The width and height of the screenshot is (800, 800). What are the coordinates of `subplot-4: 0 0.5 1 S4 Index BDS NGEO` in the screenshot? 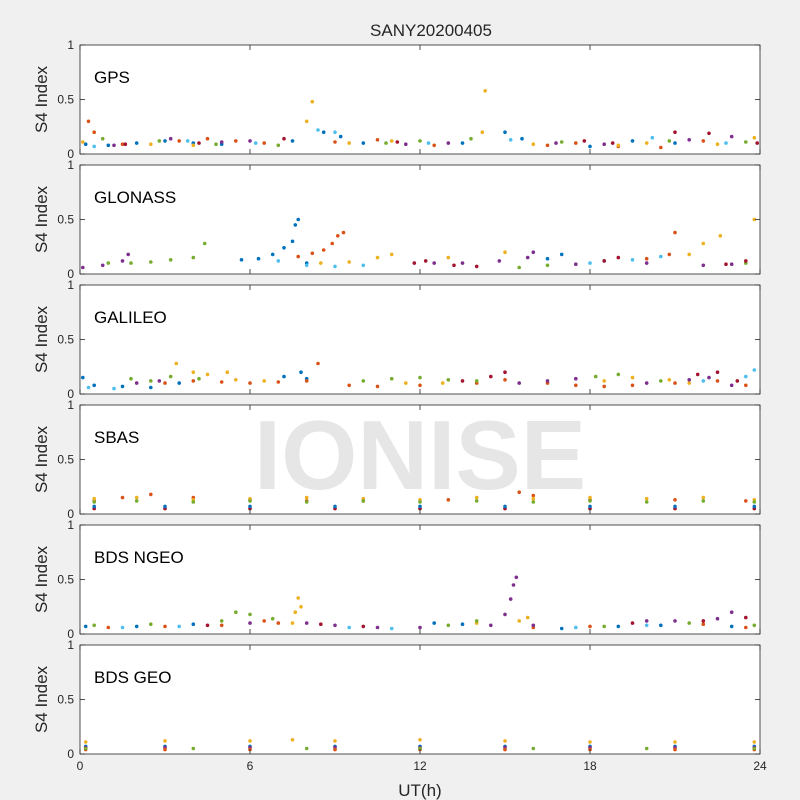 It's located at (396, 579).